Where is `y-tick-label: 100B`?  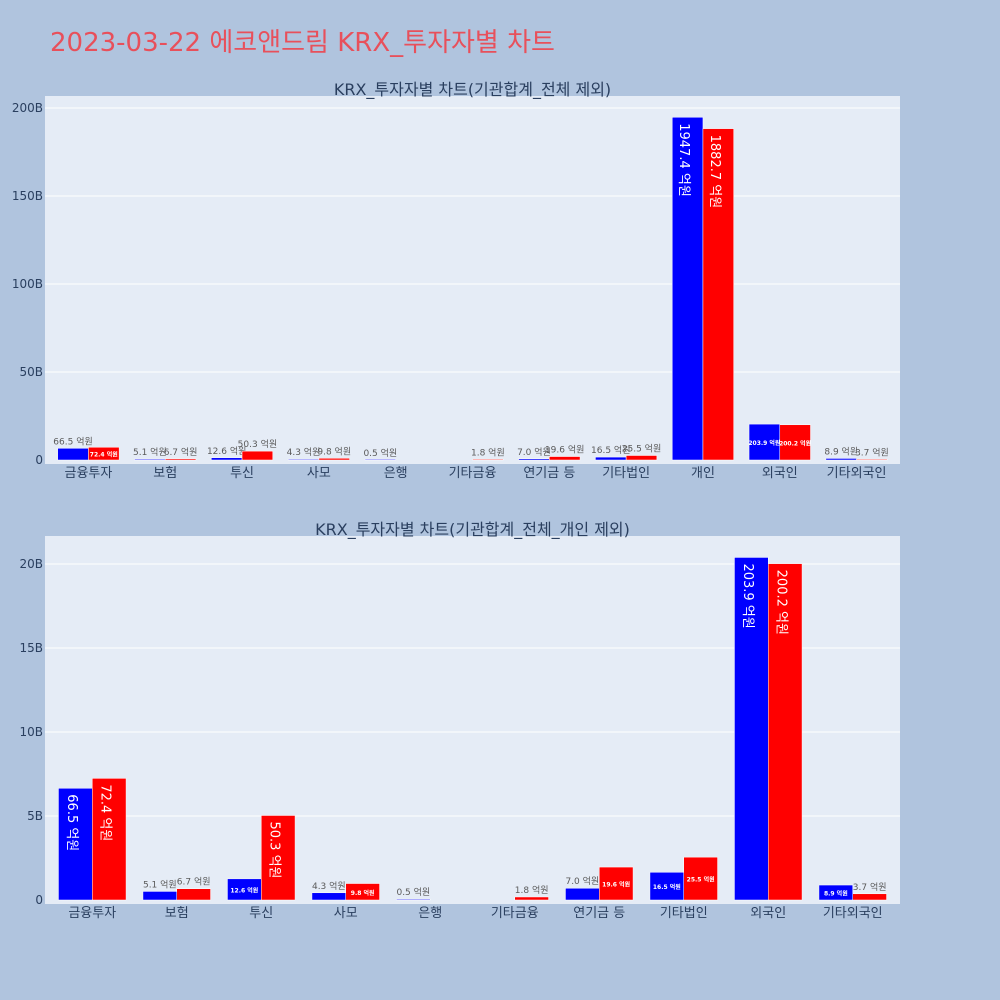
y-tick-label: 100B is located at coordinates (27, 284).